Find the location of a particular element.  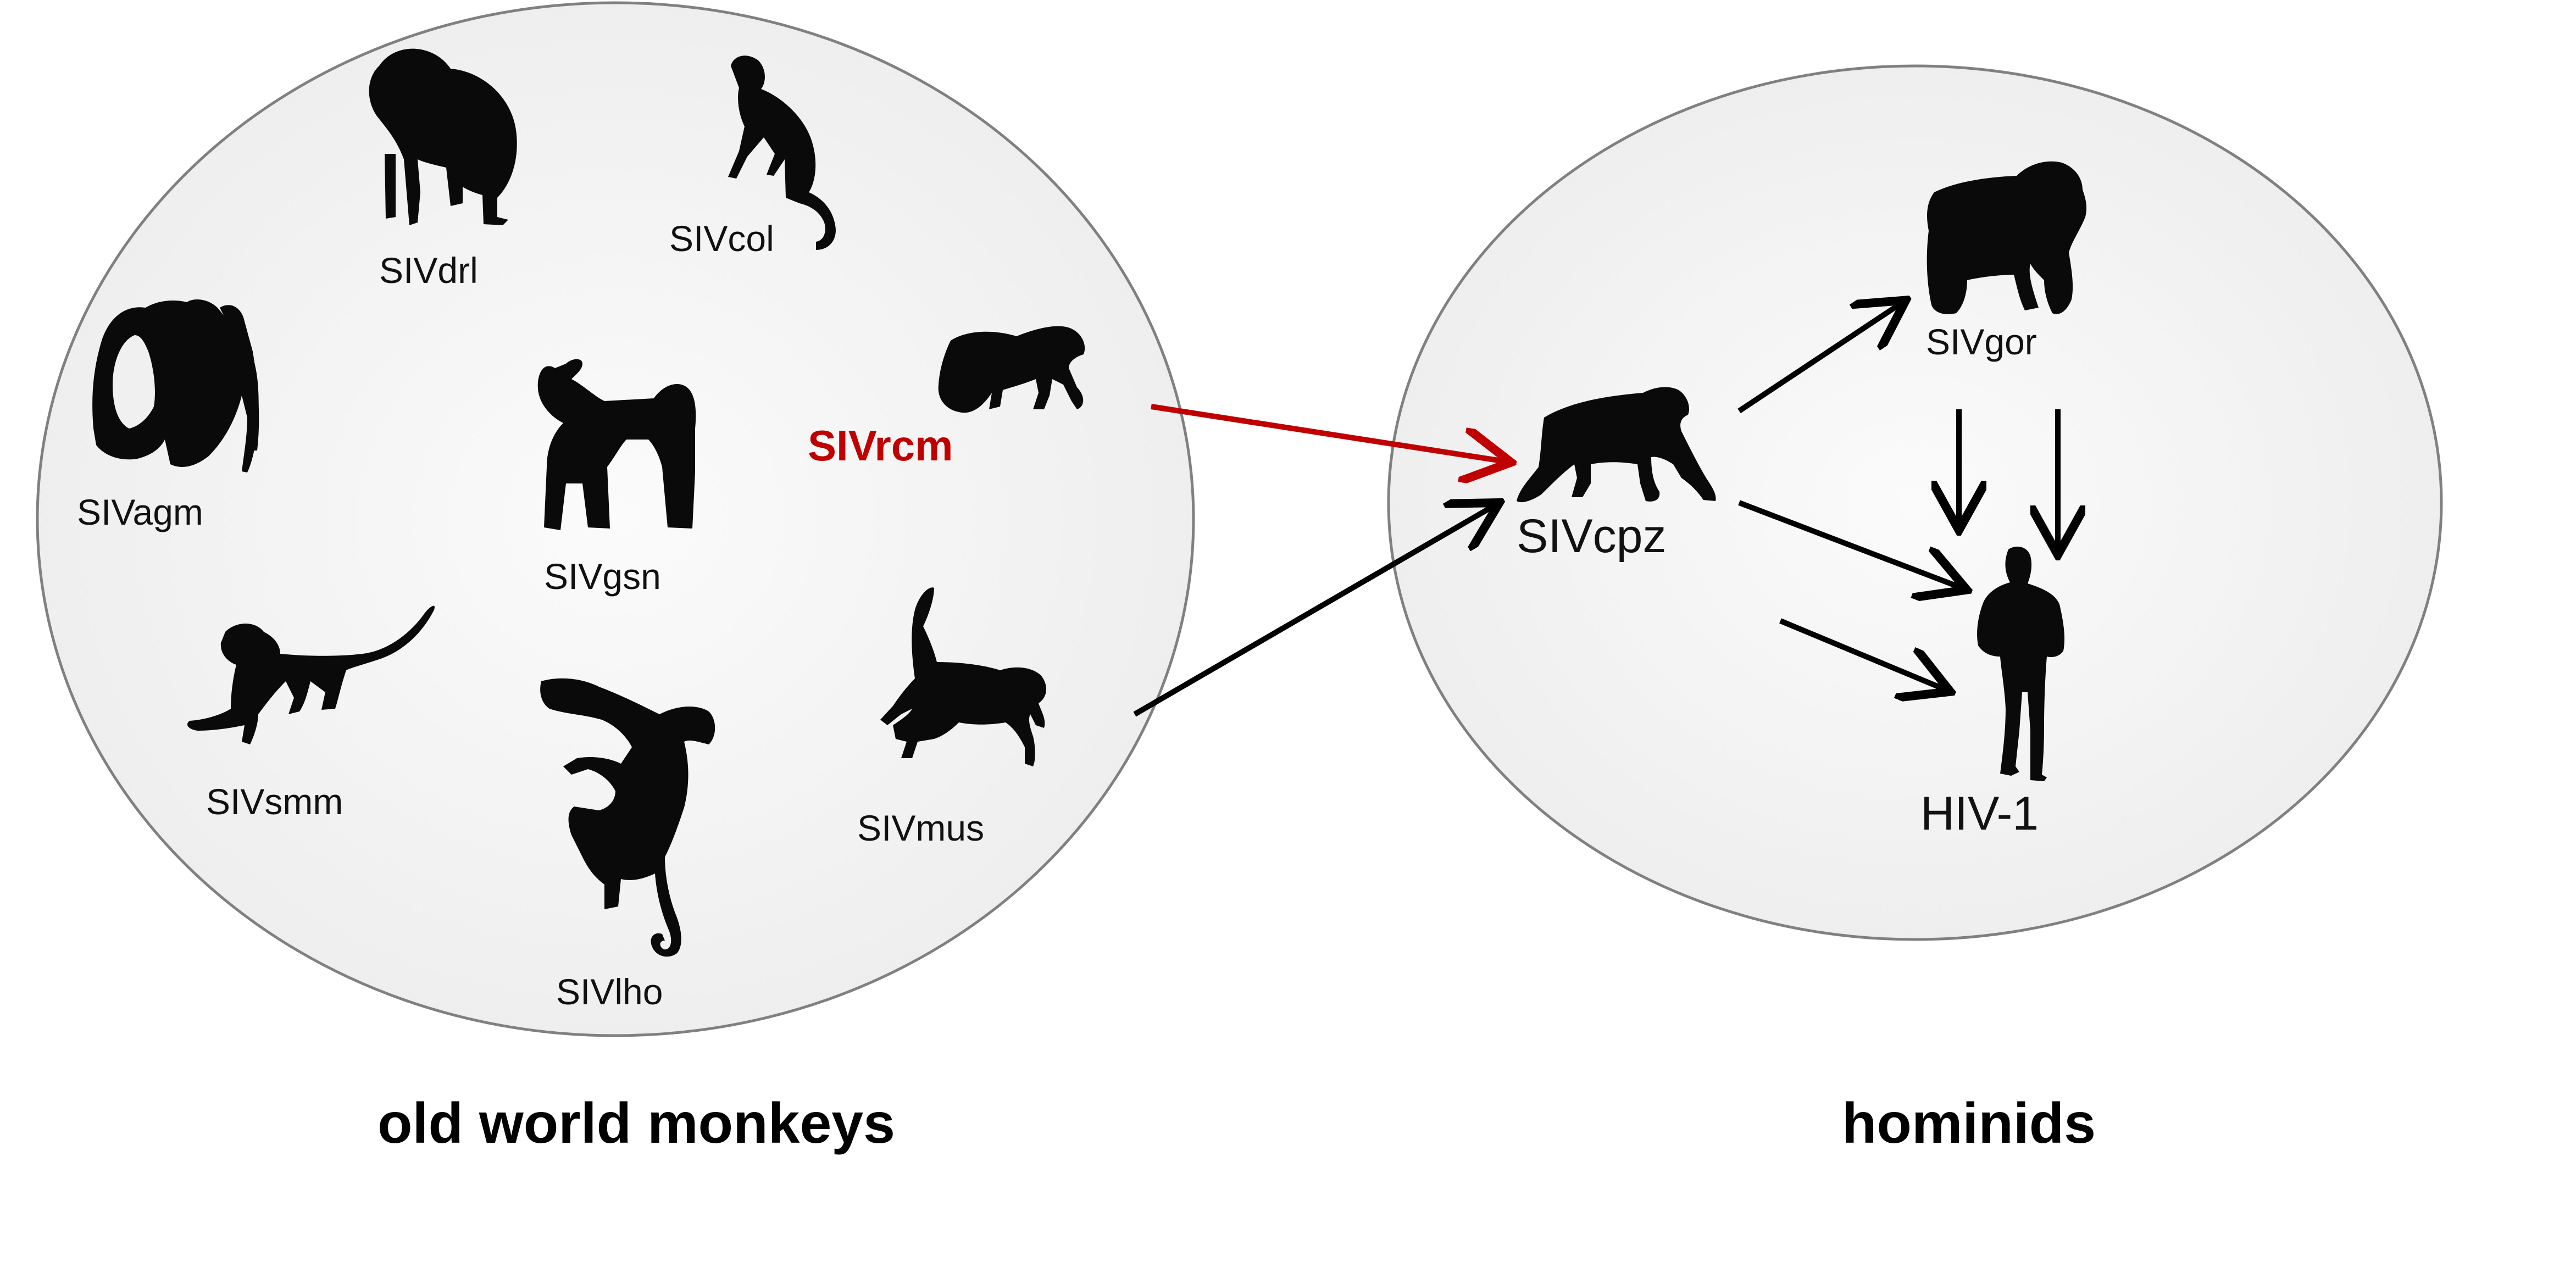

drill-silhouette-icon is located at coordinates (443, 137).